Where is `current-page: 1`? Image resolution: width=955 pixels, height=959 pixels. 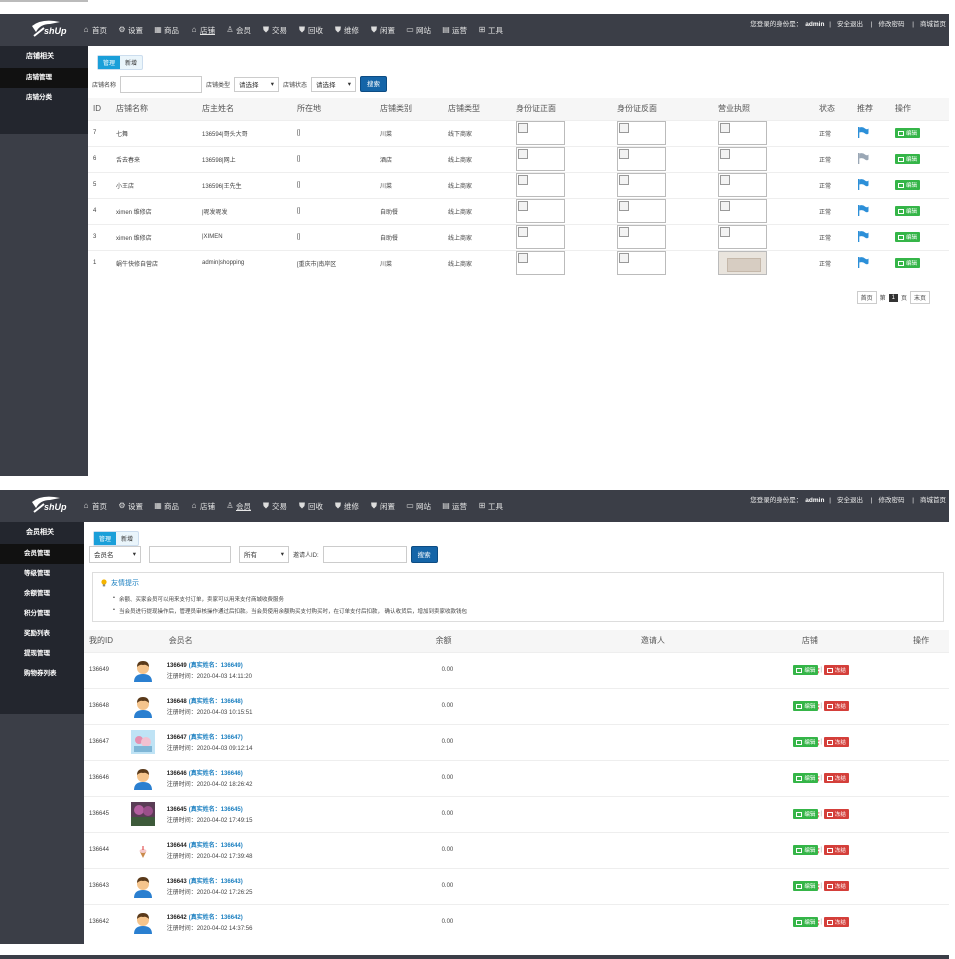
current-page: 1 is located at coordinates (893, 297).